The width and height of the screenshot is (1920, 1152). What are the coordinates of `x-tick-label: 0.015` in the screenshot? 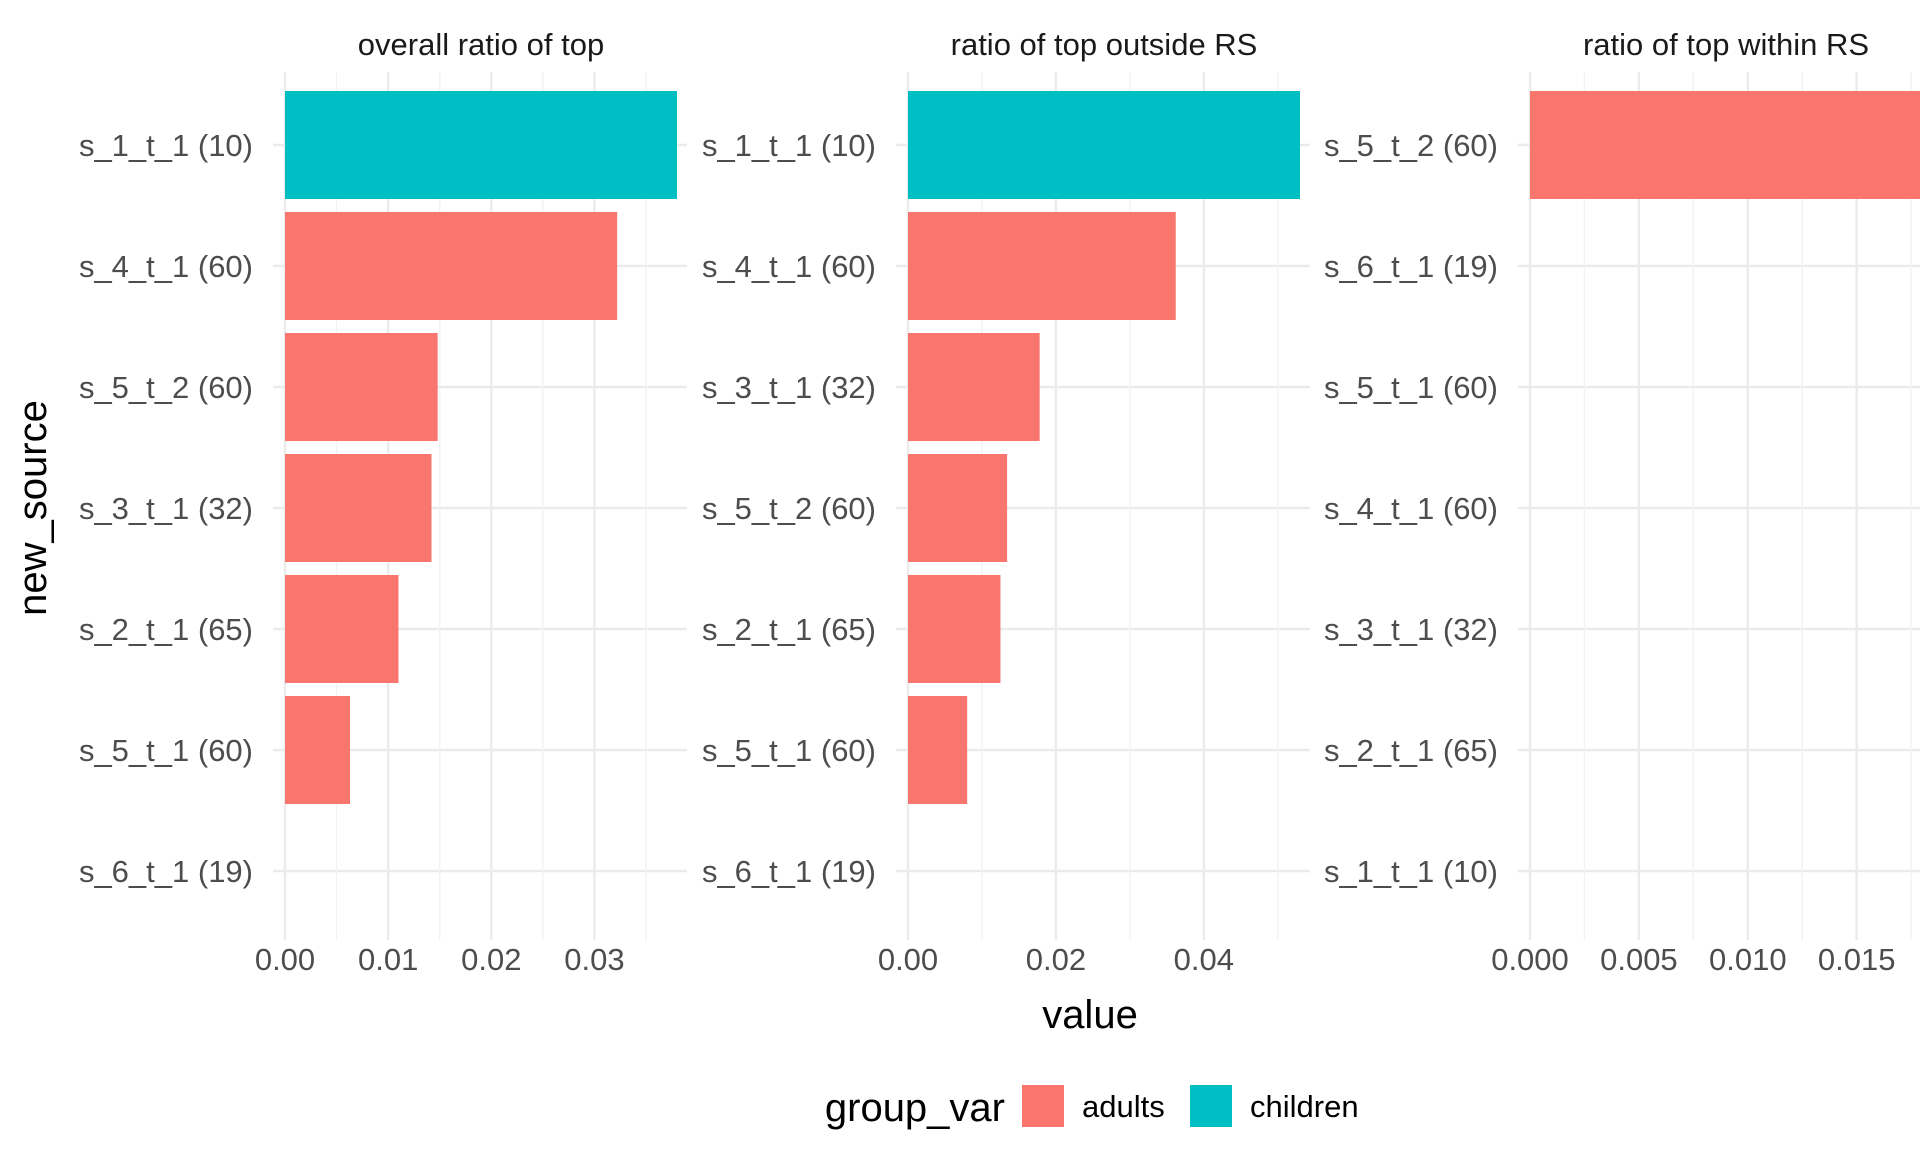 It's located at (1857, 959).